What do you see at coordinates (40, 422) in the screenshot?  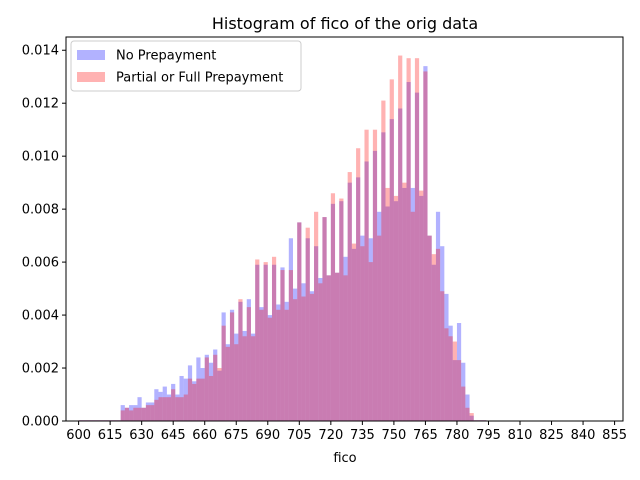 I see `y-tick-label: 0.000` at bounding box center [40, 422].